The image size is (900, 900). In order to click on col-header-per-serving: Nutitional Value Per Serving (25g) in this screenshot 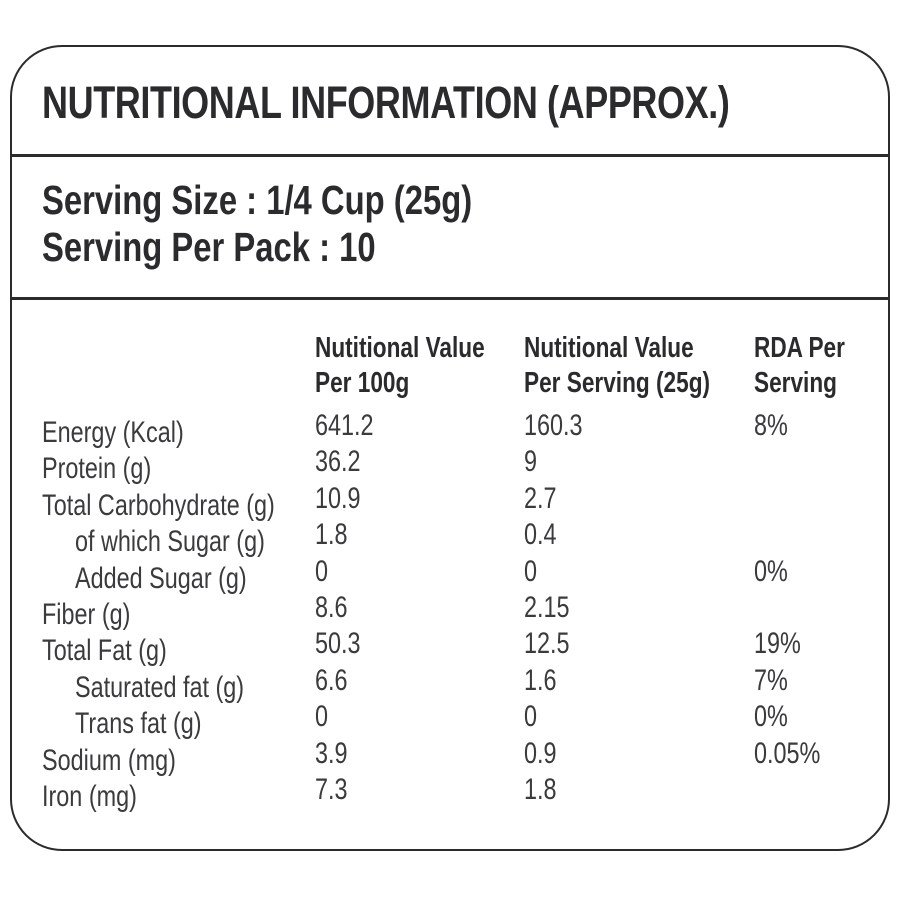, I will do `click(617, 365)`.